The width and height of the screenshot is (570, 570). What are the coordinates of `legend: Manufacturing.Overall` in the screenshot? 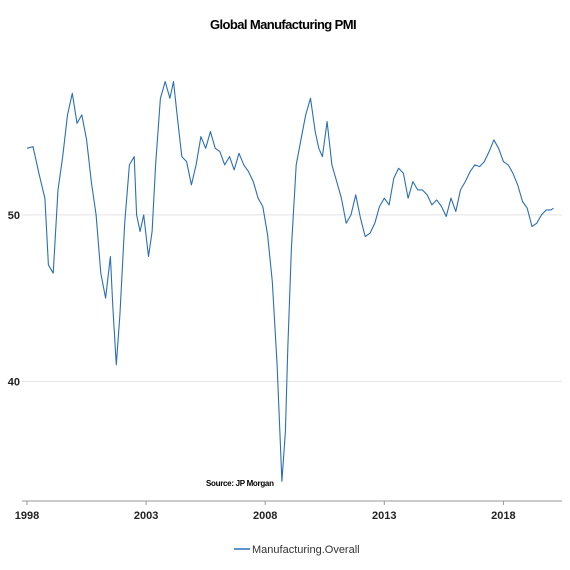 It's located at (297, 550).